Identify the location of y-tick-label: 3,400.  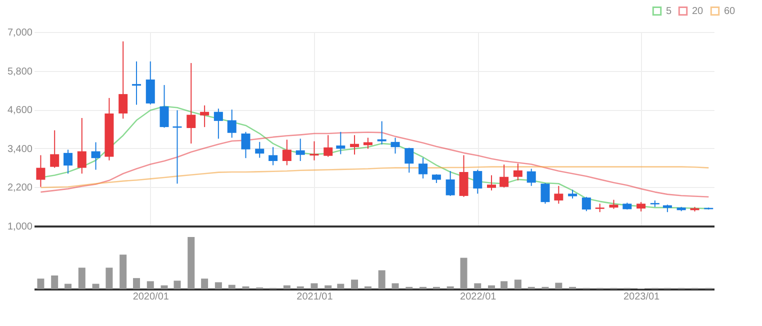
(20, 149).